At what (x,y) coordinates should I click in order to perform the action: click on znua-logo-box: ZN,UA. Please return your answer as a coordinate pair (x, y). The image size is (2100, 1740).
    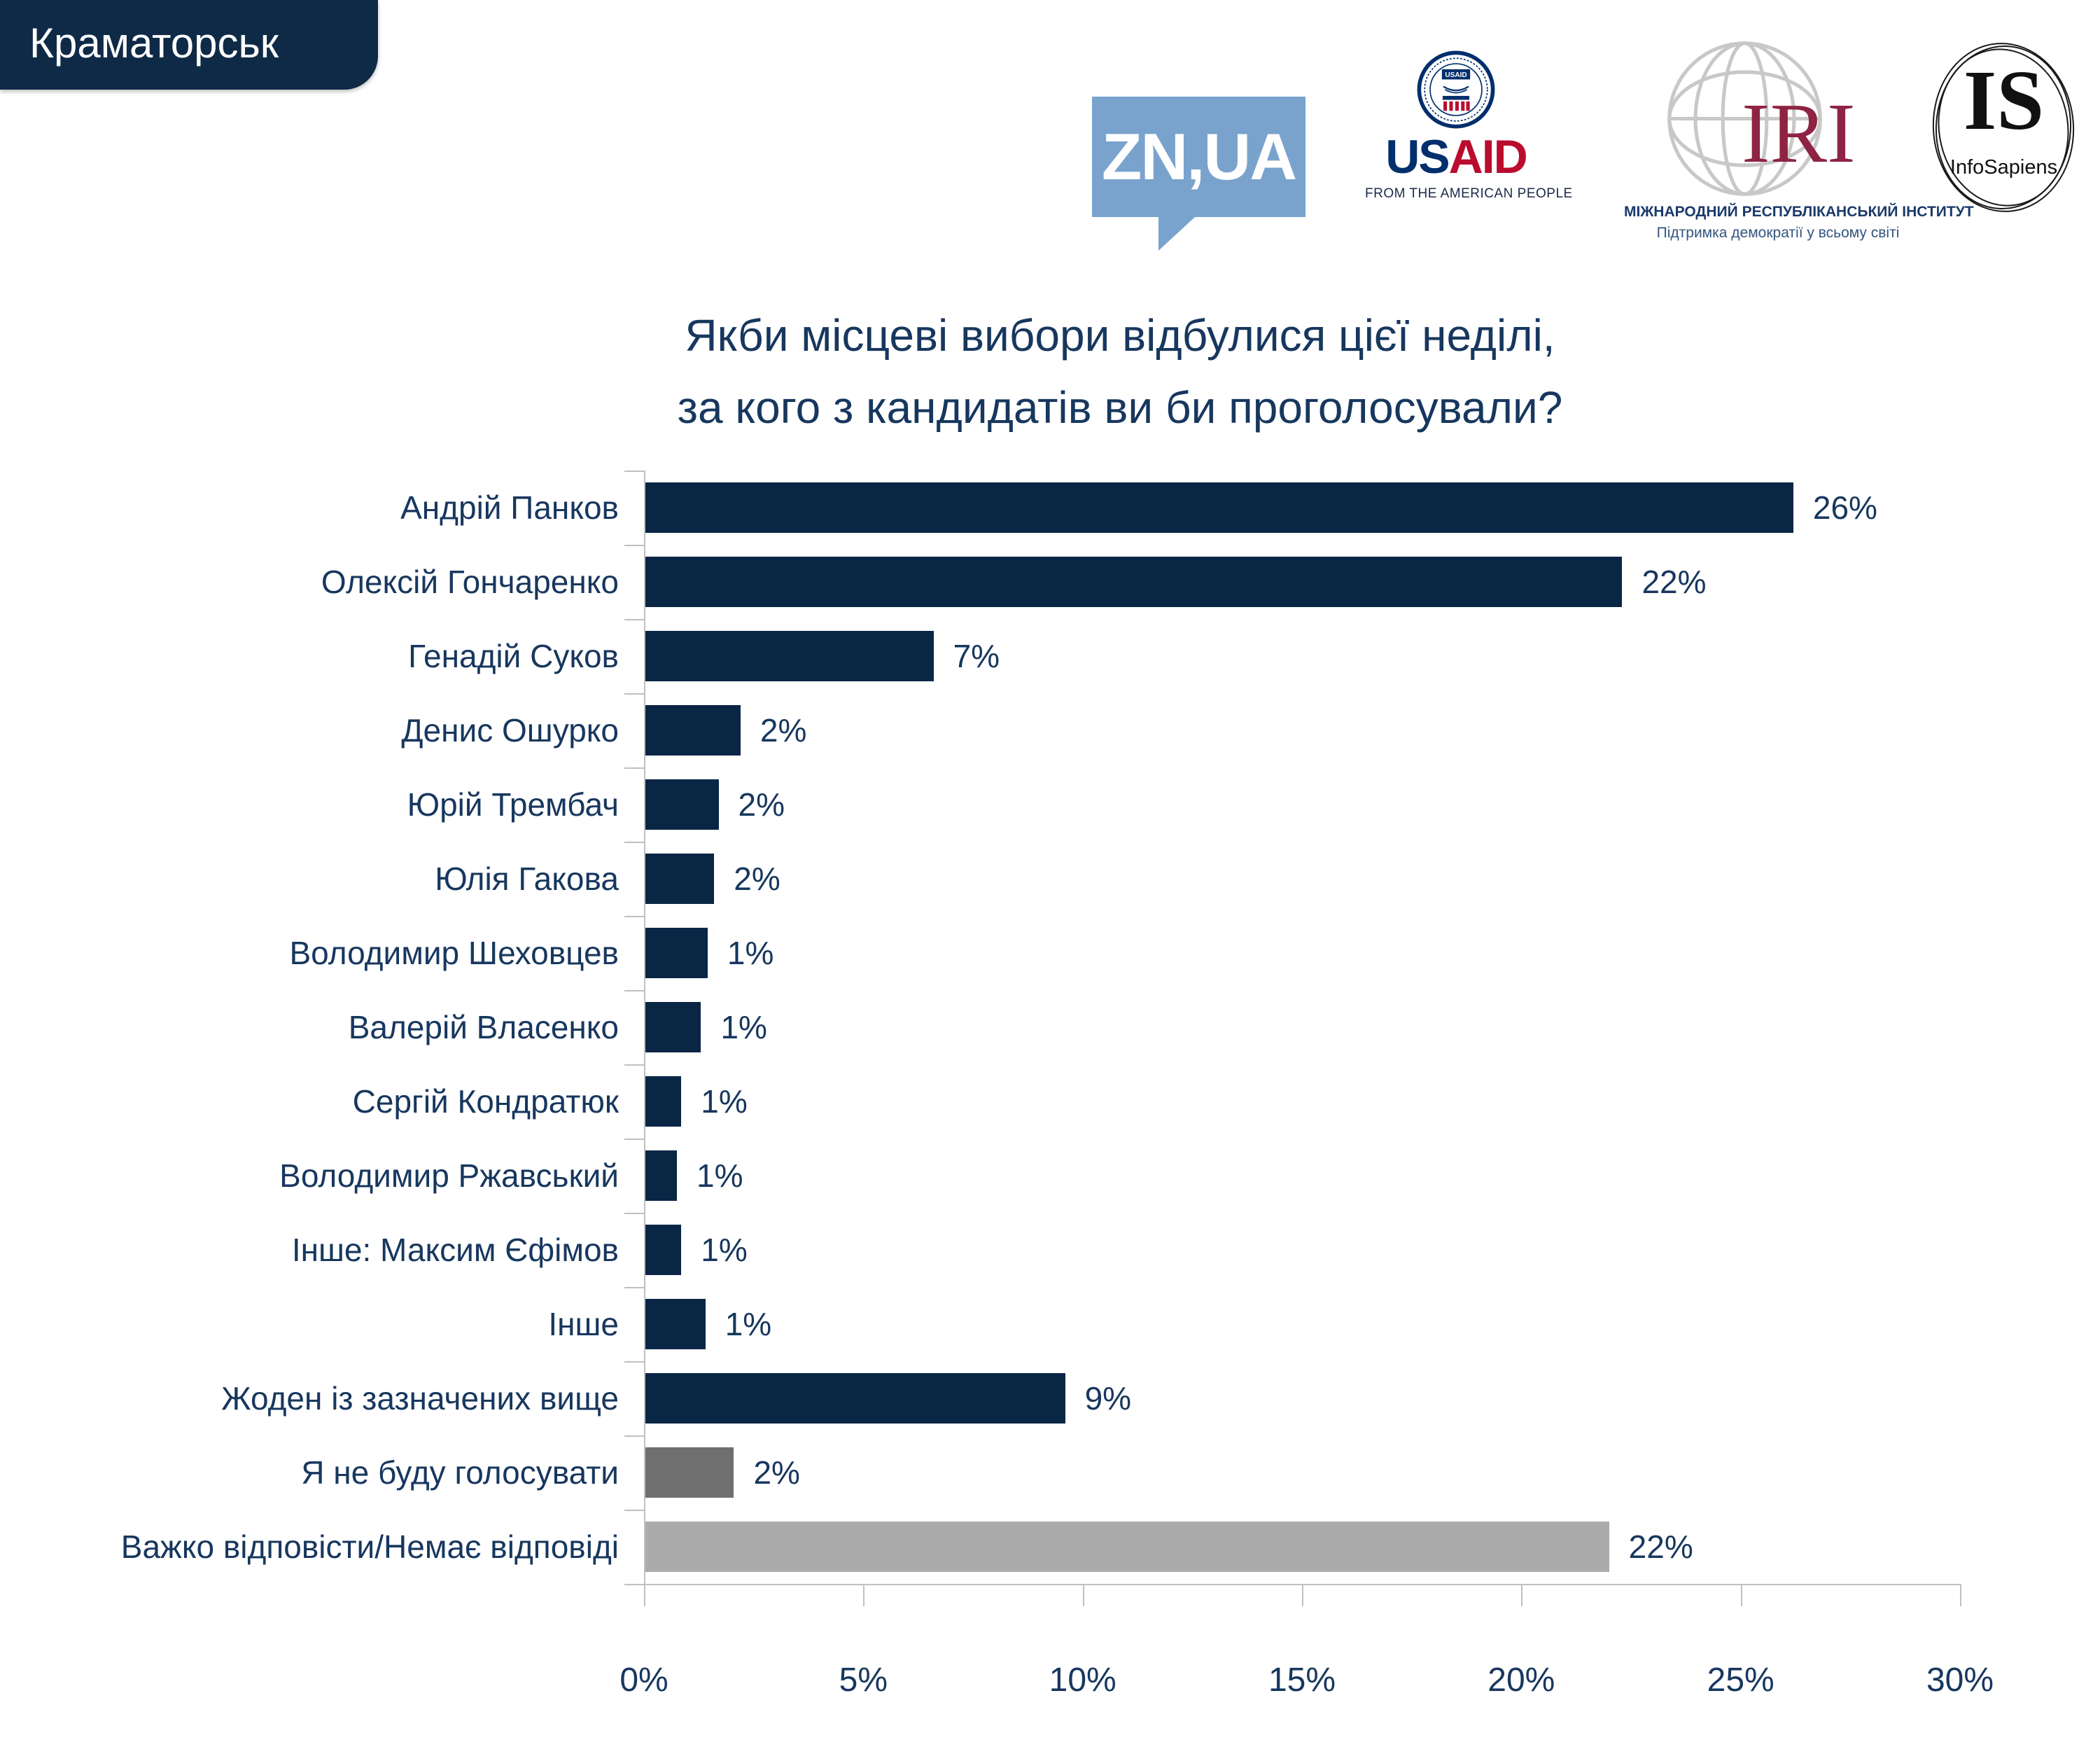
    Looking at the image, I should click on (1199, 157).